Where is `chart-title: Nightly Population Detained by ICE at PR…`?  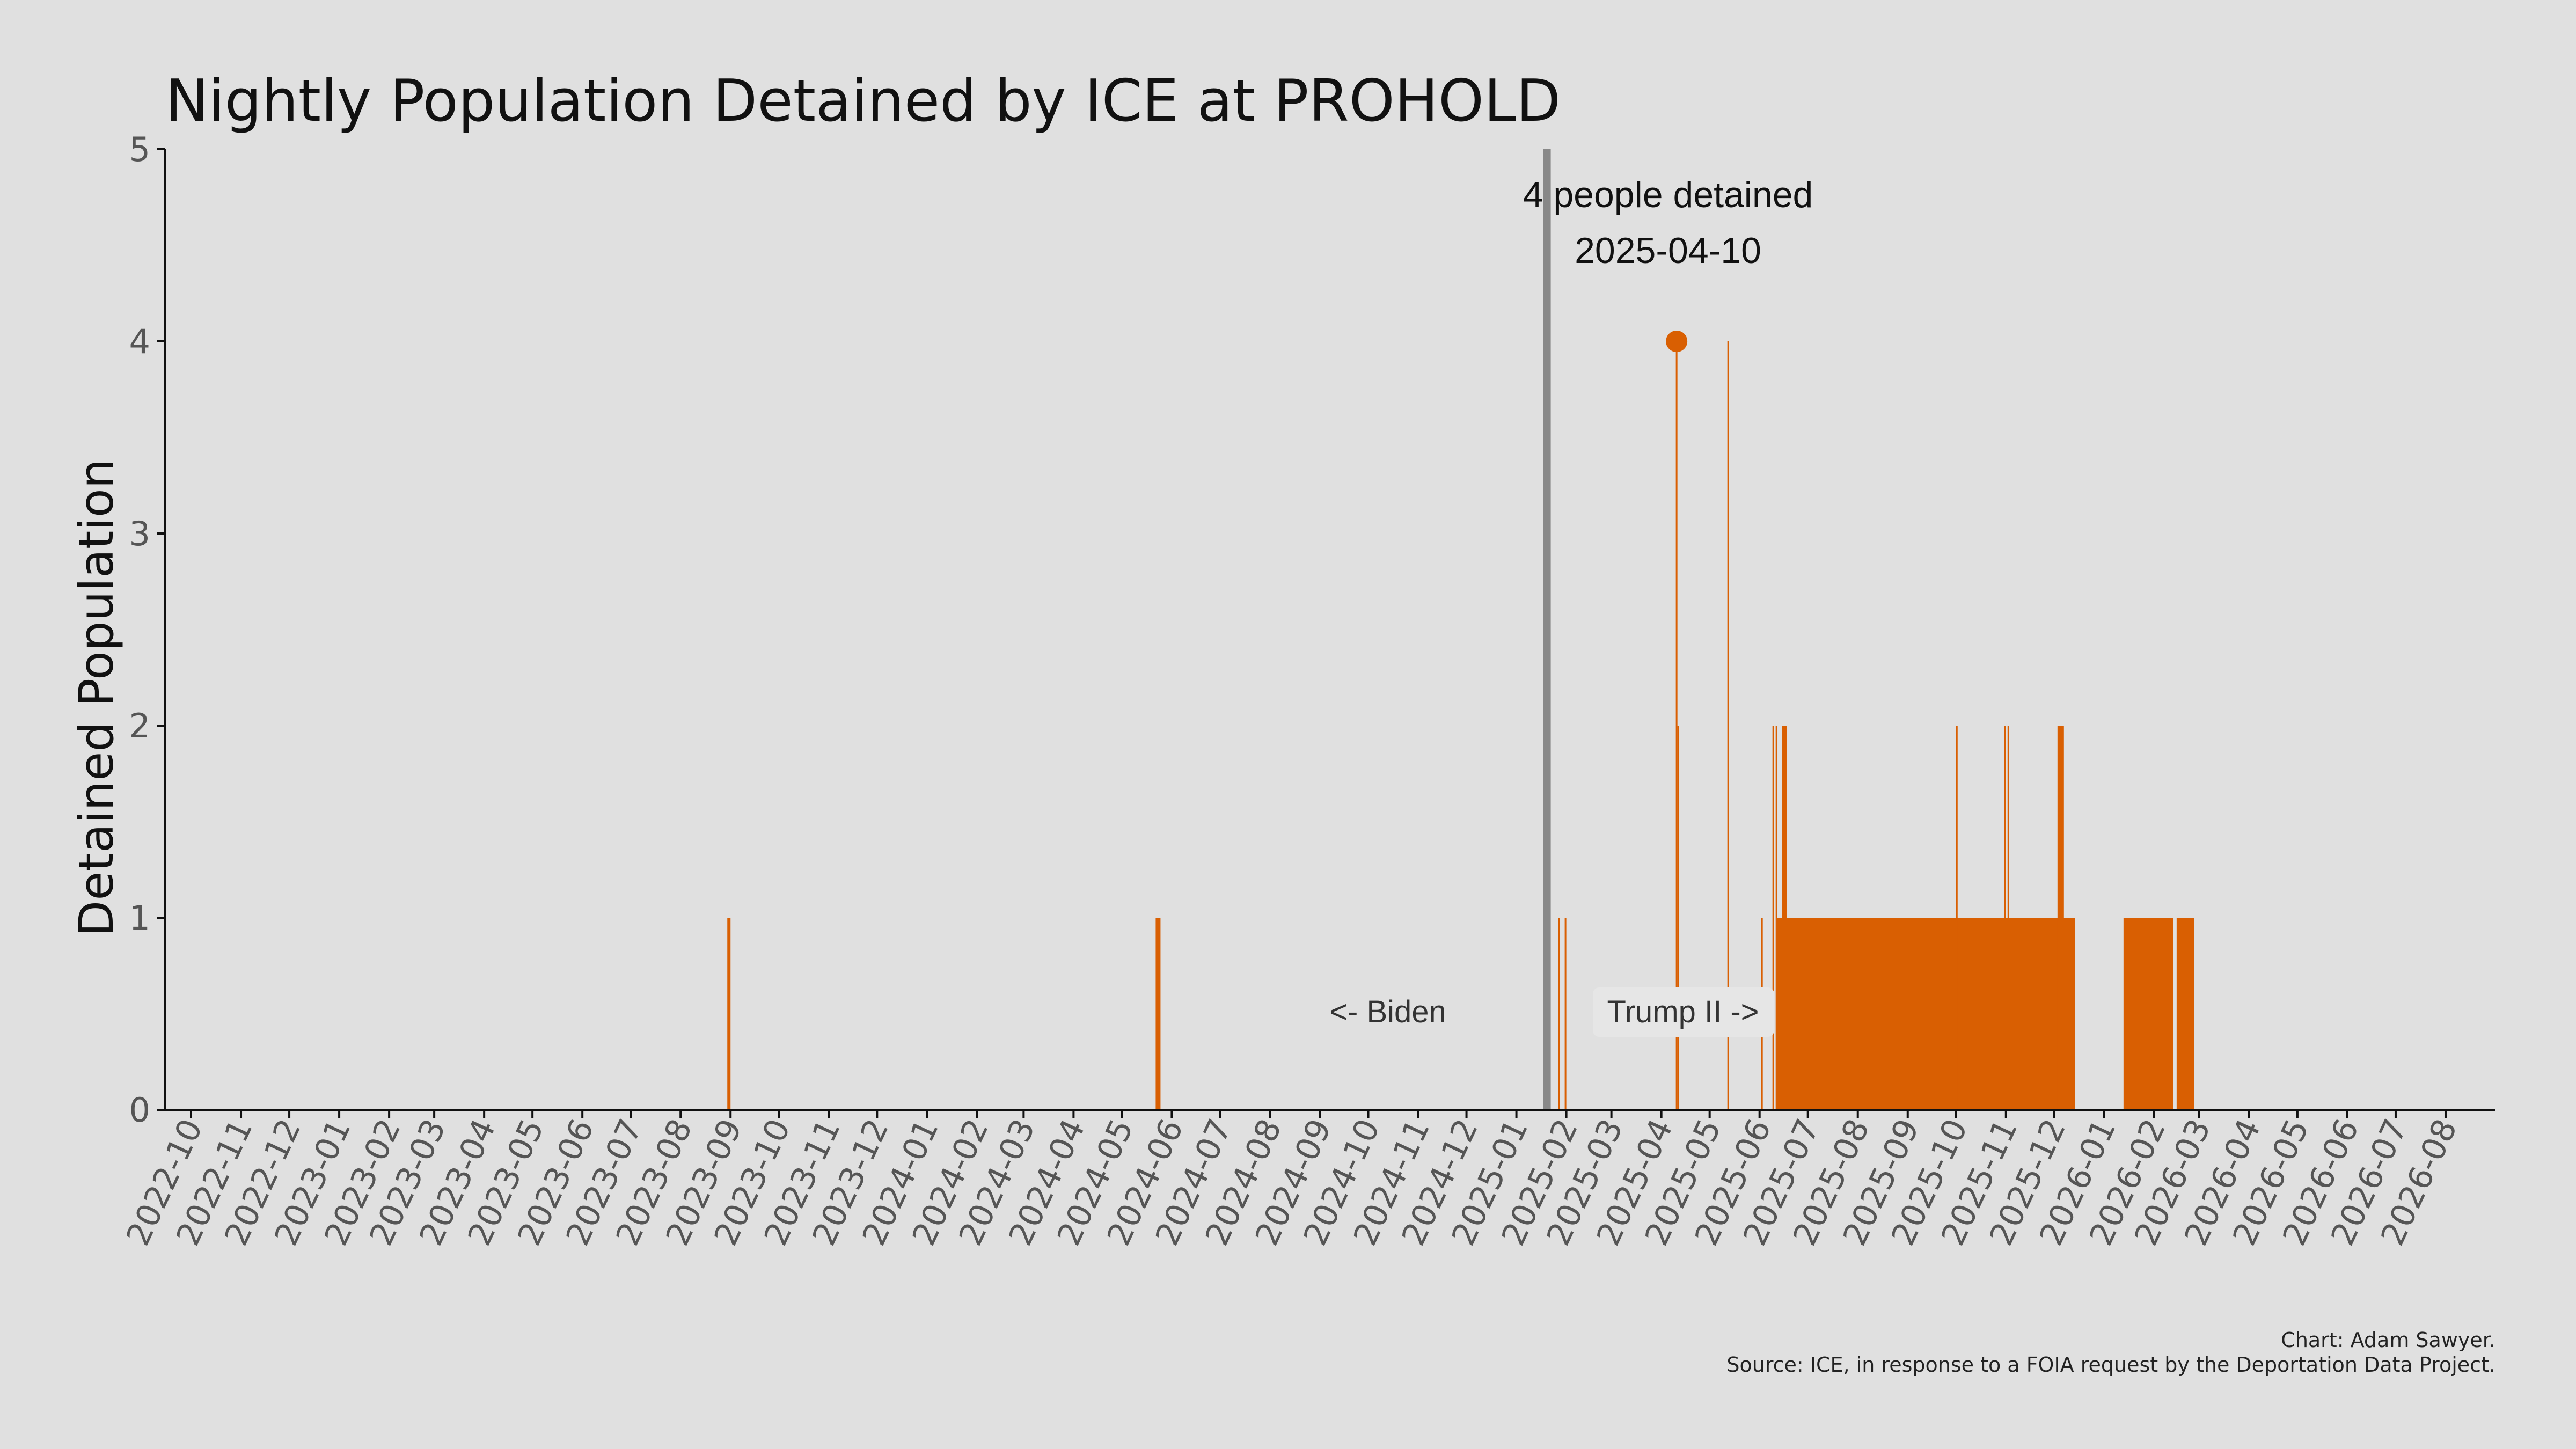 chart-title: Nightly Population Detained by ICE at PR… is located at coordinates (863, 101).